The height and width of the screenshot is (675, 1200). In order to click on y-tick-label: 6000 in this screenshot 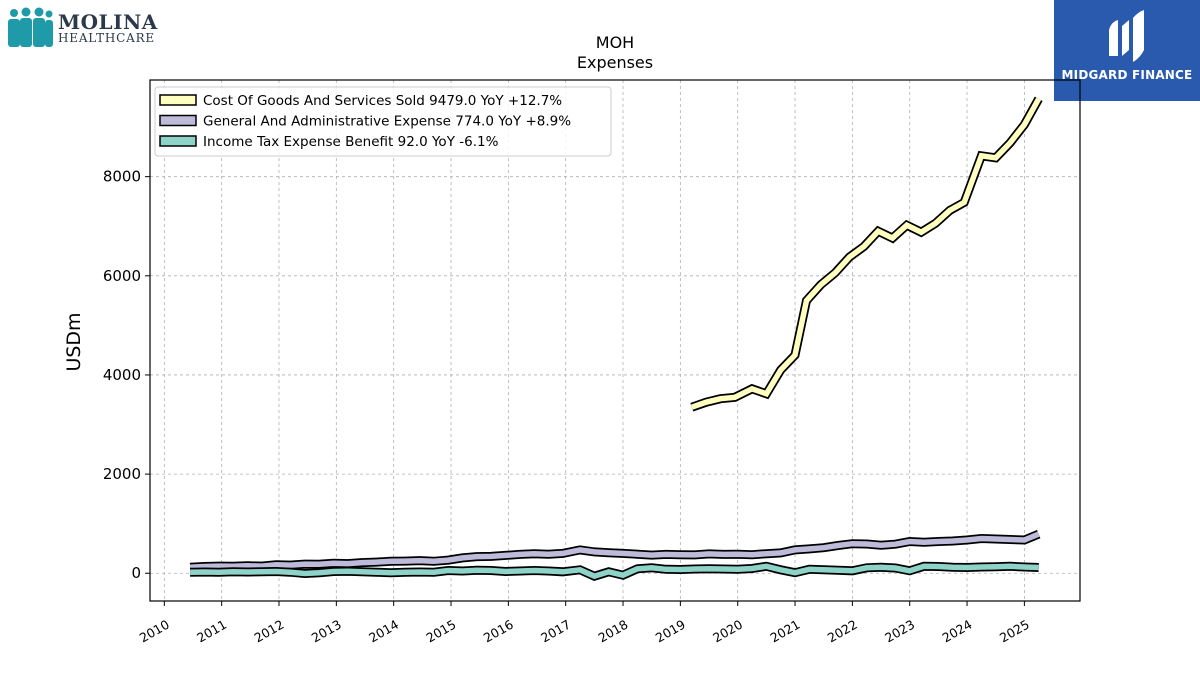, I will do `click(122, 276)`.